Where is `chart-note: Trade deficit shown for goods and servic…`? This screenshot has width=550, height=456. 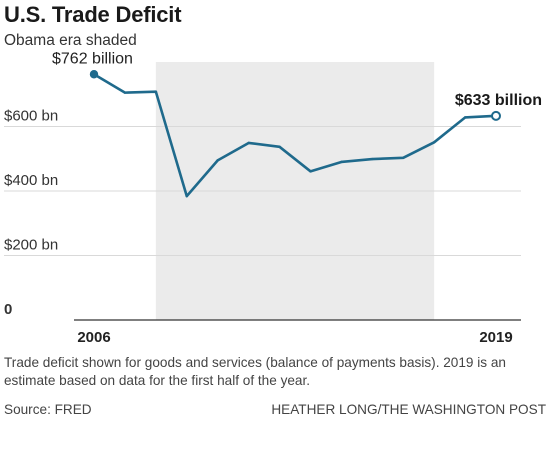 chart-note: Trade deficit shown for goods and servic… is located at coordinates (255, 371).